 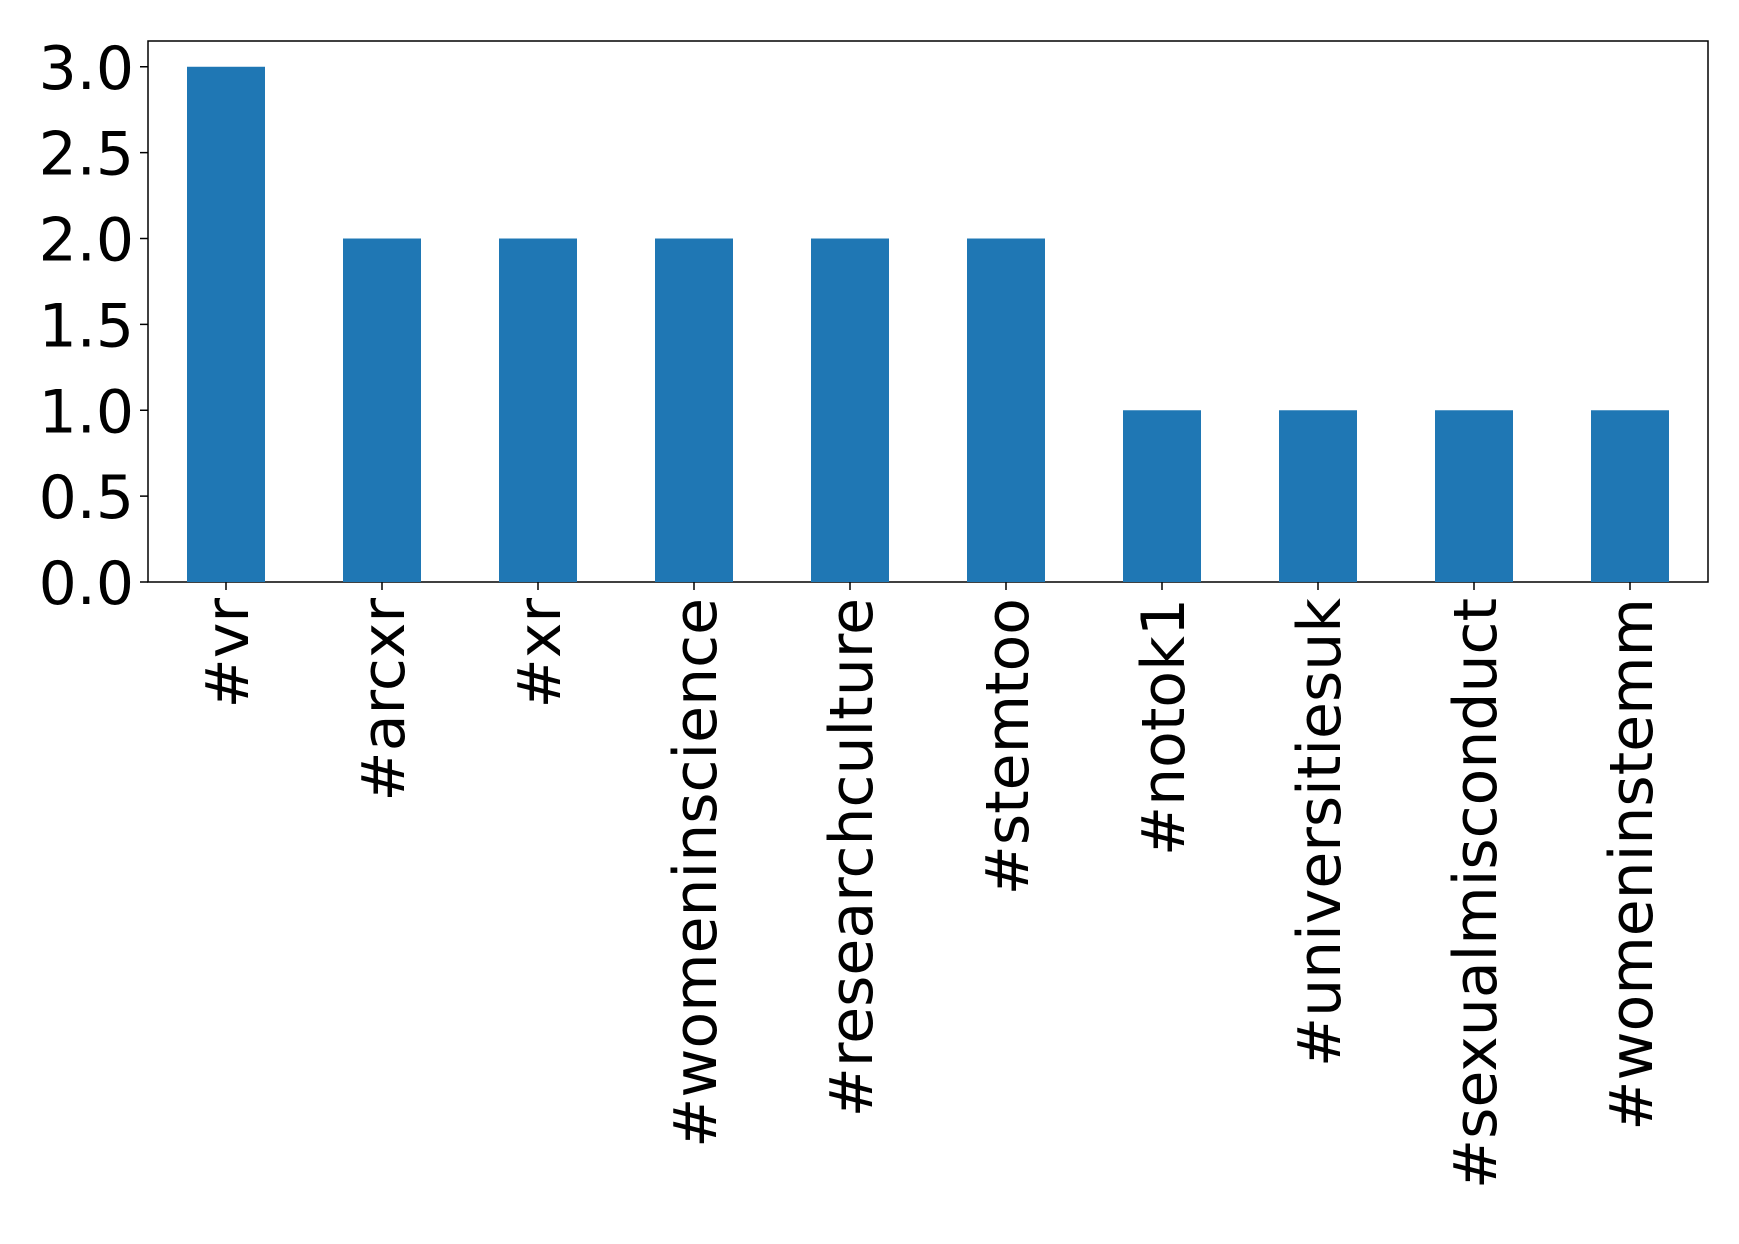 What do you see at coordinates (852, 857) in the screenshot?
I see `x-tick-label: #researchculture` at bounding box center [852, 857].